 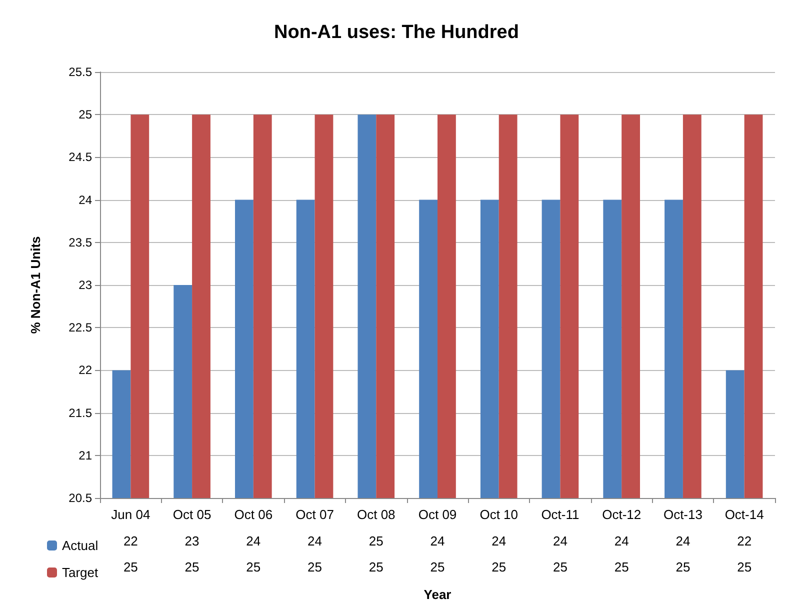 What do you see at coordinates (253, 514) in the screenshot?
I see `x-tick-label: Oct 06` at bounding box center [253, 514].